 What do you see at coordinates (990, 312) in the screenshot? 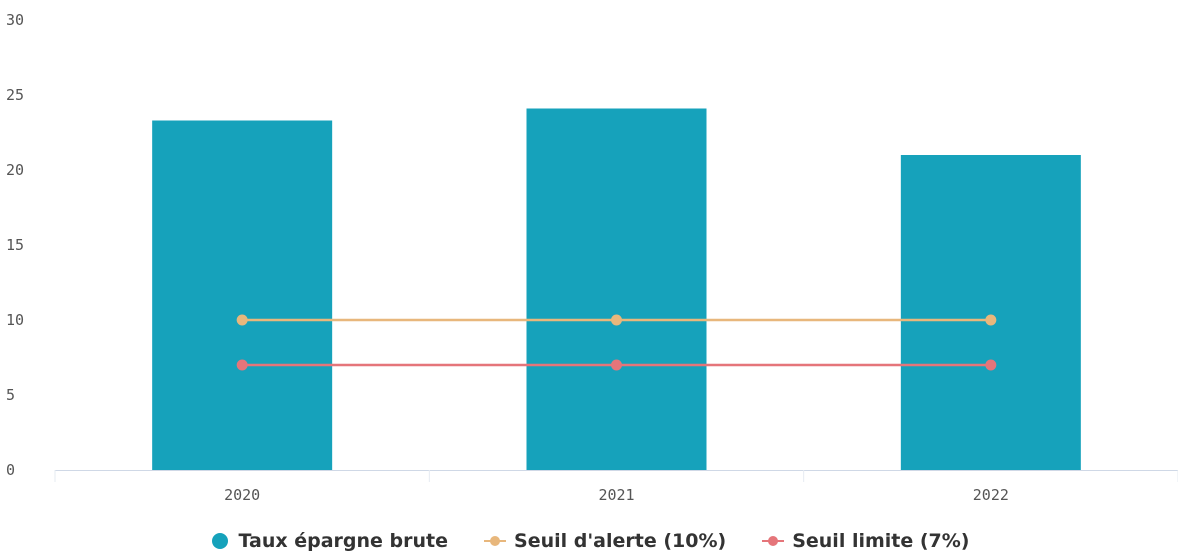
I see `bar-2022` at bounding box center [990, 312].